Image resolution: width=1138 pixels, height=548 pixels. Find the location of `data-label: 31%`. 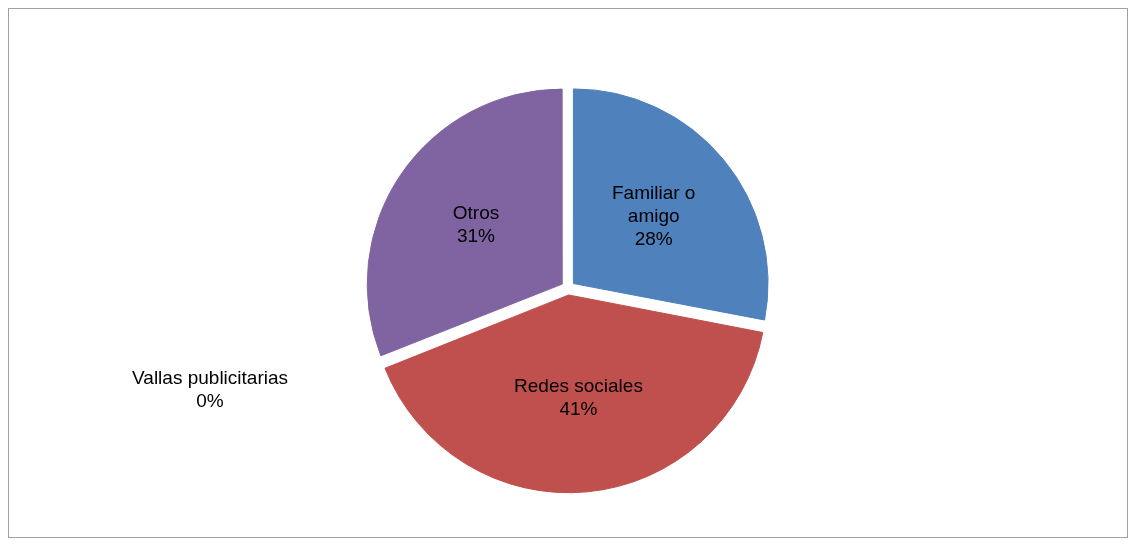

data-label: 31% is located at coordinates (476, 236).